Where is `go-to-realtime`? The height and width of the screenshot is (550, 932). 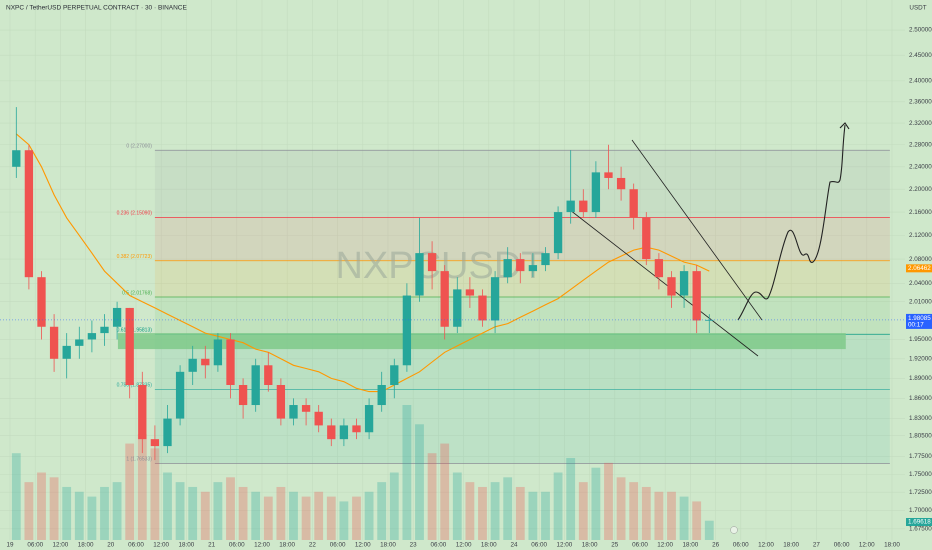 go-to-realtime is located at coordinates (734, 530).